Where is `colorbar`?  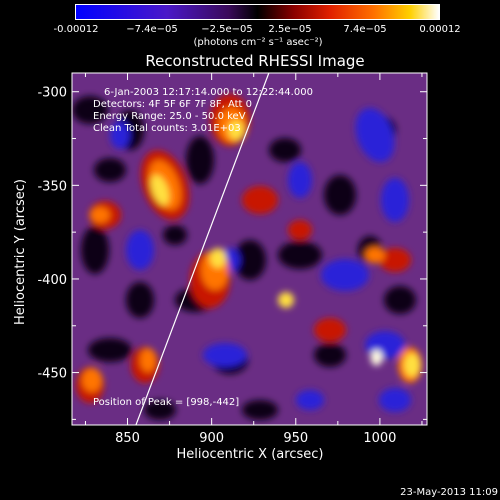
colorbar is located at coordinates (257, 12).